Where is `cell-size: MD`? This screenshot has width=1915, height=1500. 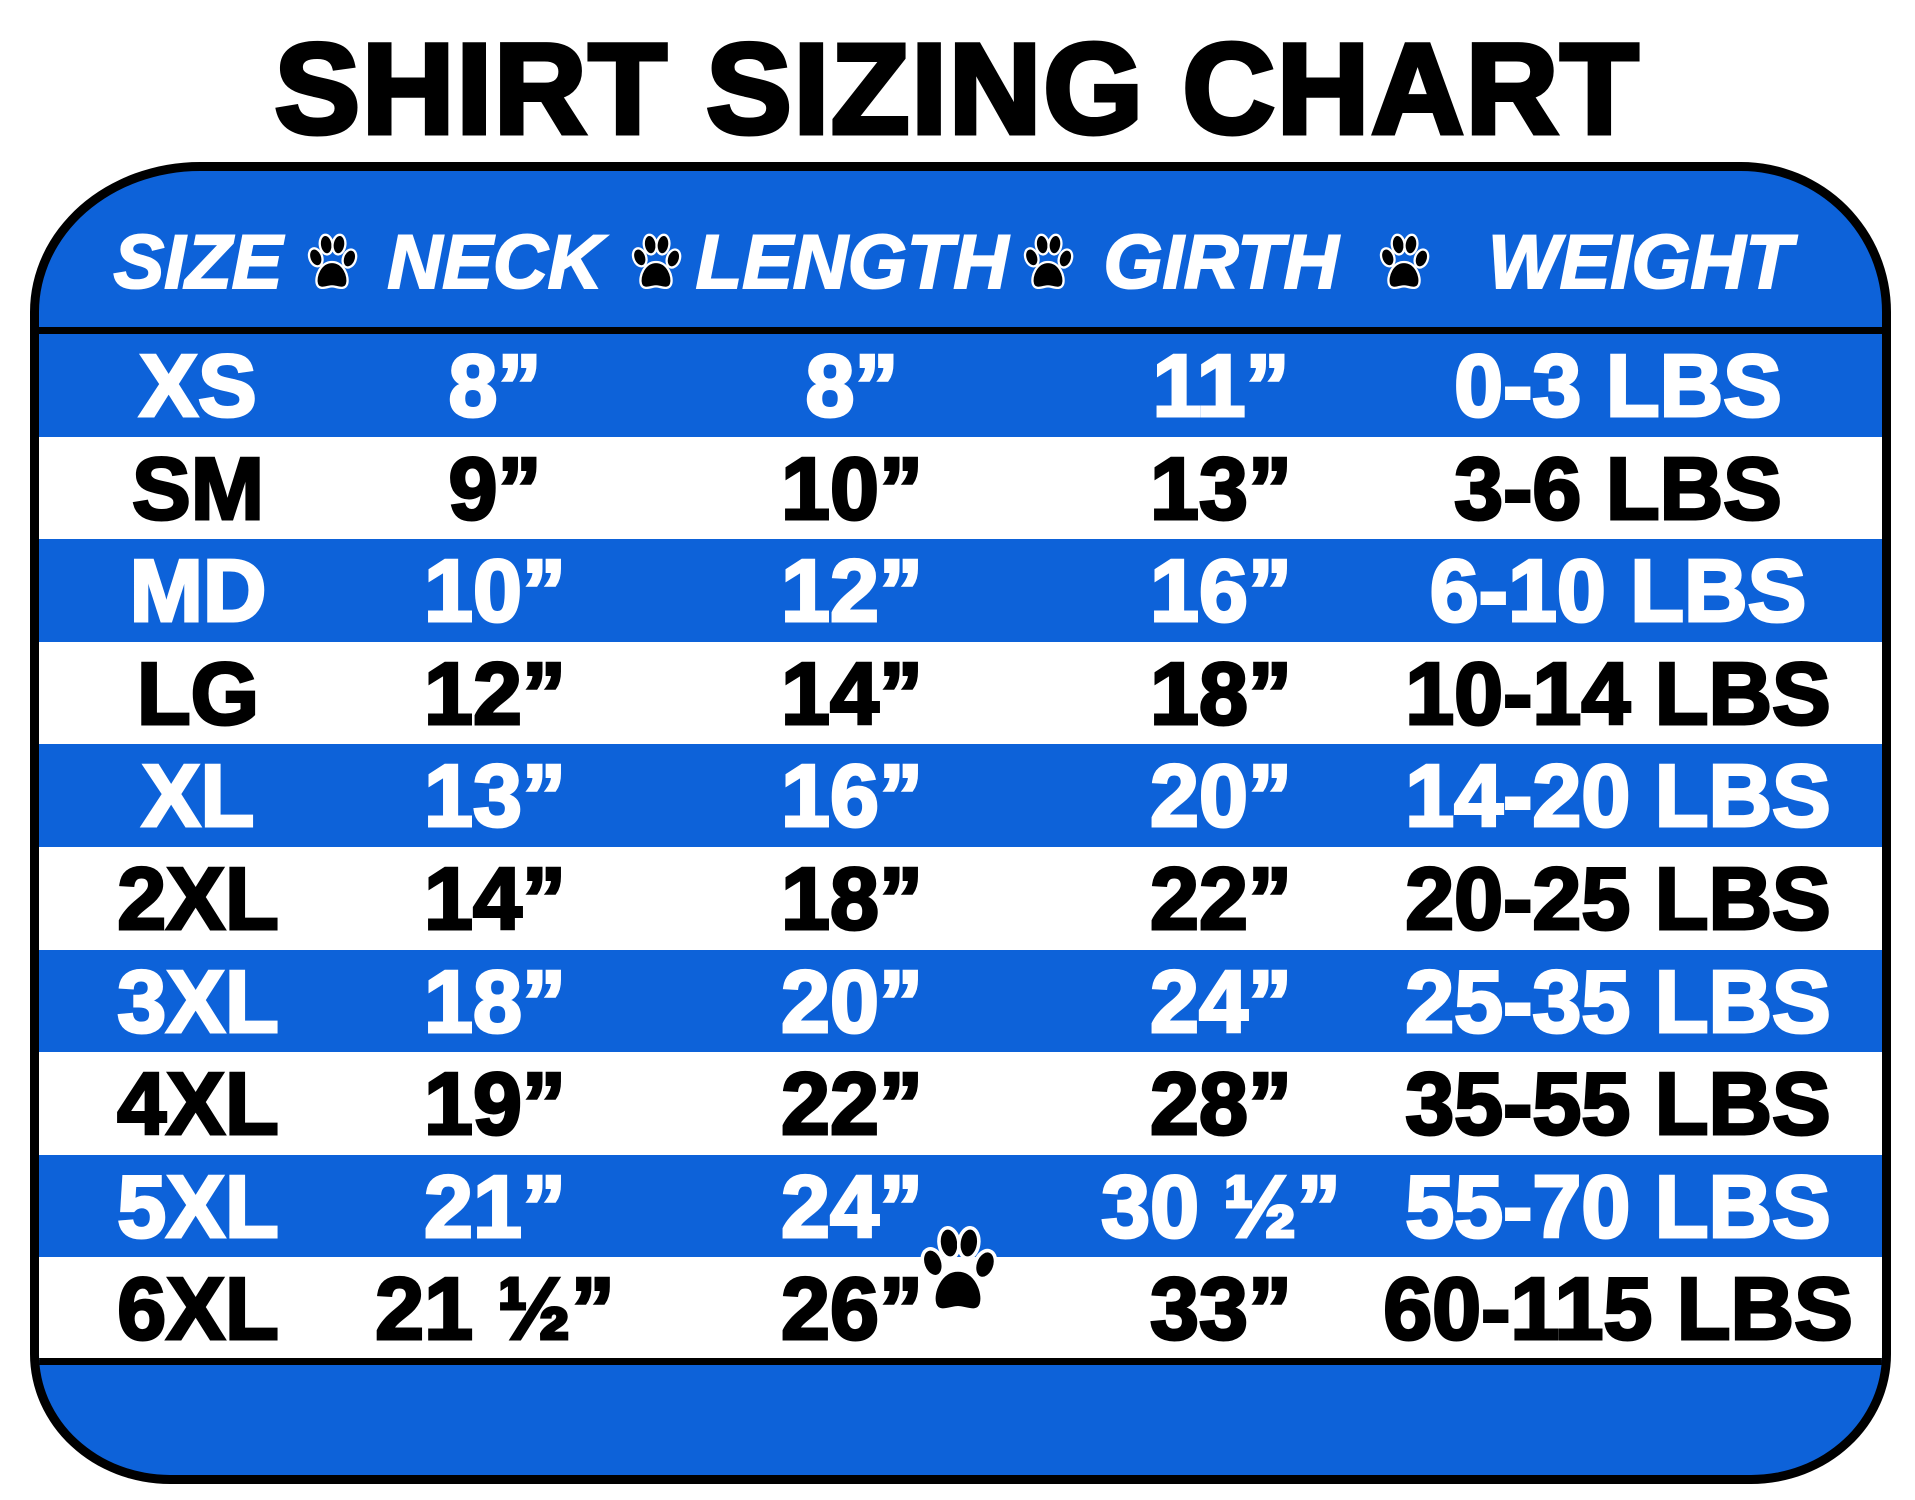
cell-size: MD is located at coordinates (198, 591).